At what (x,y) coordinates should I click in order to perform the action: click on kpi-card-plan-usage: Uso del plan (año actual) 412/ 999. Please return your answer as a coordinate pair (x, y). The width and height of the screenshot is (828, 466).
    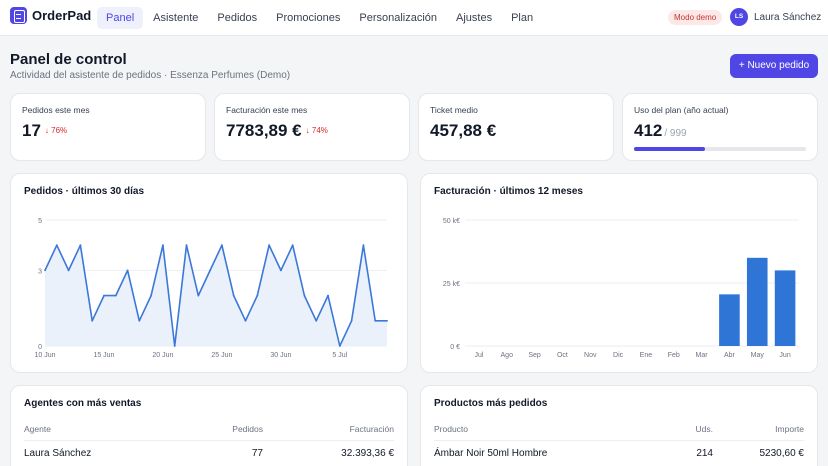
    Looking at the image, I should click on (720, 127).